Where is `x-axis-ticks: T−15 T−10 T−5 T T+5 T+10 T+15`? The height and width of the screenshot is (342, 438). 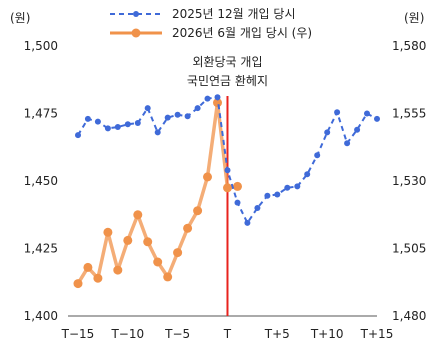
x-axis-ticks: T−15 T−10 T−5 T T+5 T+10 T+15 is located at coordinates (227, 334).